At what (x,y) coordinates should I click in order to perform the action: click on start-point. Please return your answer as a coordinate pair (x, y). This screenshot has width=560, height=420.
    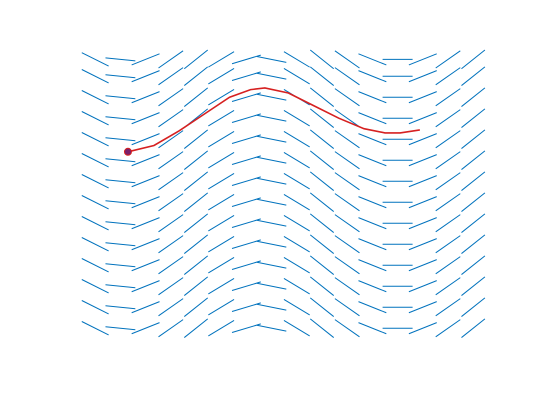
    Looking at the image, I should click on (127, 151).